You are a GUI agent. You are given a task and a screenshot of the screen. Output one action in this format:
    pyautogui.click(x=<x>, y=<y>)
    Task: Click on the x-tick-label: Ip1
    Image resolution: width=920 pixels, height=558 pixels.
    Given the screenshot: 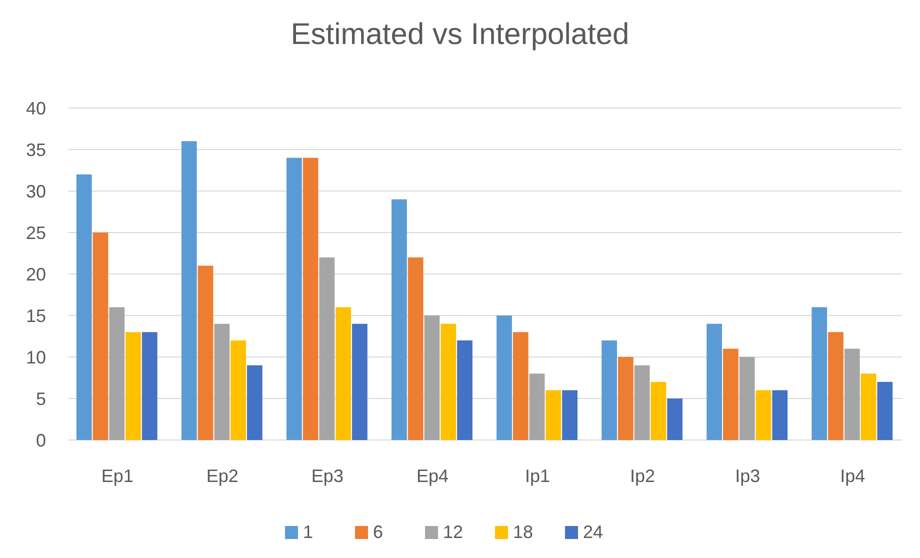 What is the action you would take?
    pyautogui.click(x=537, y=476)
    